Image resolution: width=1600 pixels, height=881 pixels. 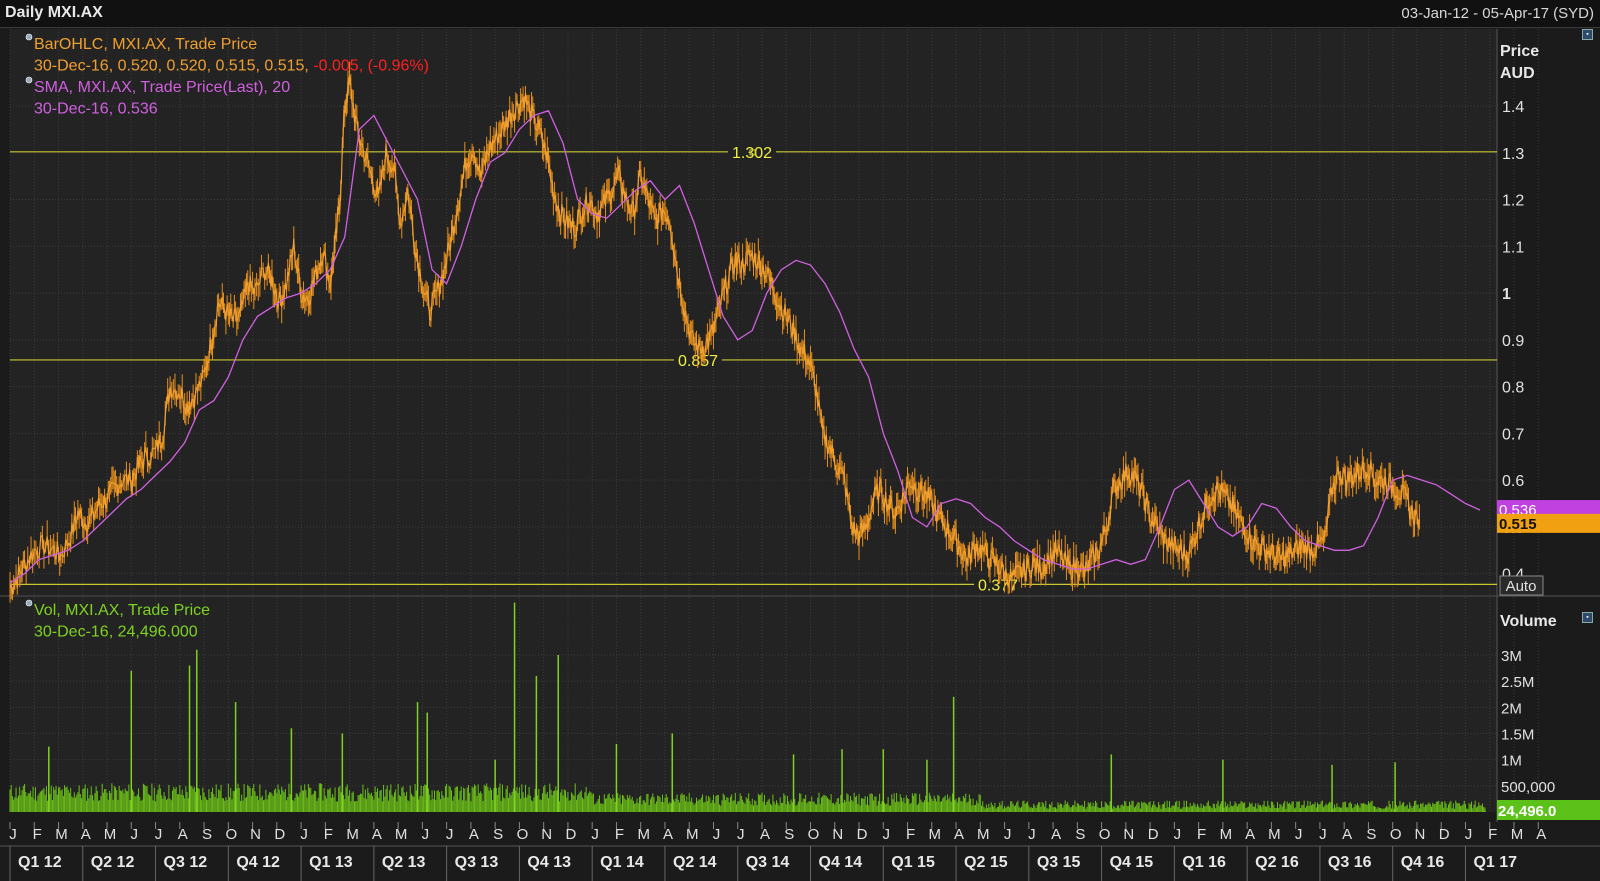 I want to click on price-tick-label: 1.4, so click(x=1513, y=107).